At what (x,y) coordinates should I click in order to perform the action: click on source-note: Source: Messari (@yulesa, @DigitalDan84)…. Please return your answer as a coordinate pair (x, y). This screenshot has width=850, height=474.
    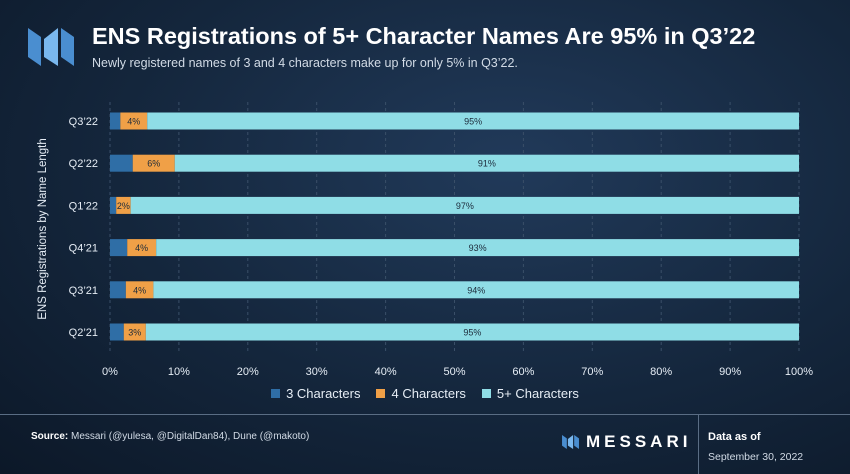
    Looking at the image, I should click on (170, 436).